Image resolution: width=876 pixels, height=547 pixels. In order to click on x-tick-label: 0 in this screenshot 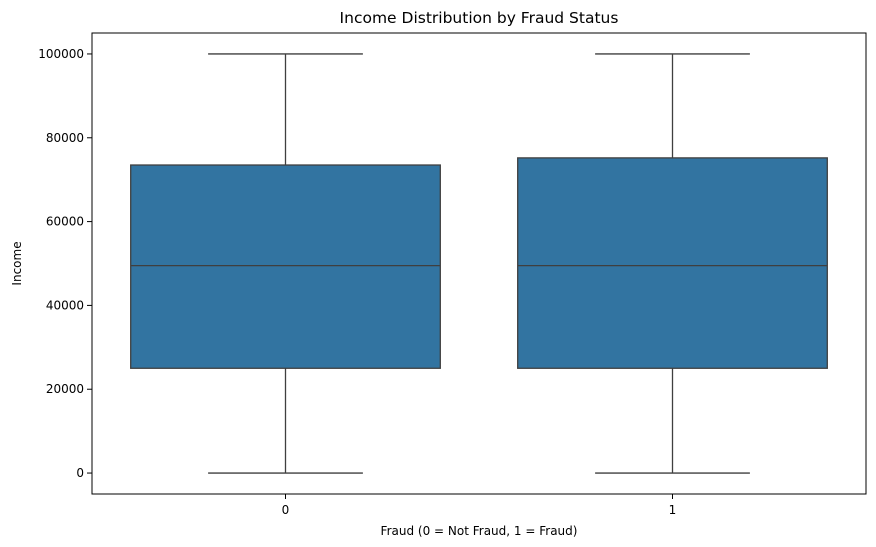, I will do `click(286, 510)`.